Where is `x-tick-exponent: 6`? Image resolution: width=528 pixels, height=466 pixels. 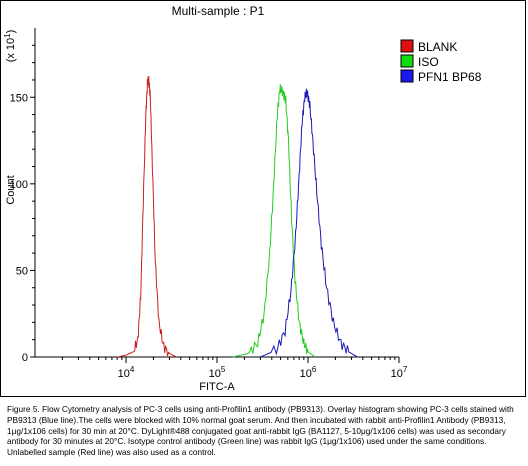
x-tick-exponent: 6 is located at coordinates (314, 369).